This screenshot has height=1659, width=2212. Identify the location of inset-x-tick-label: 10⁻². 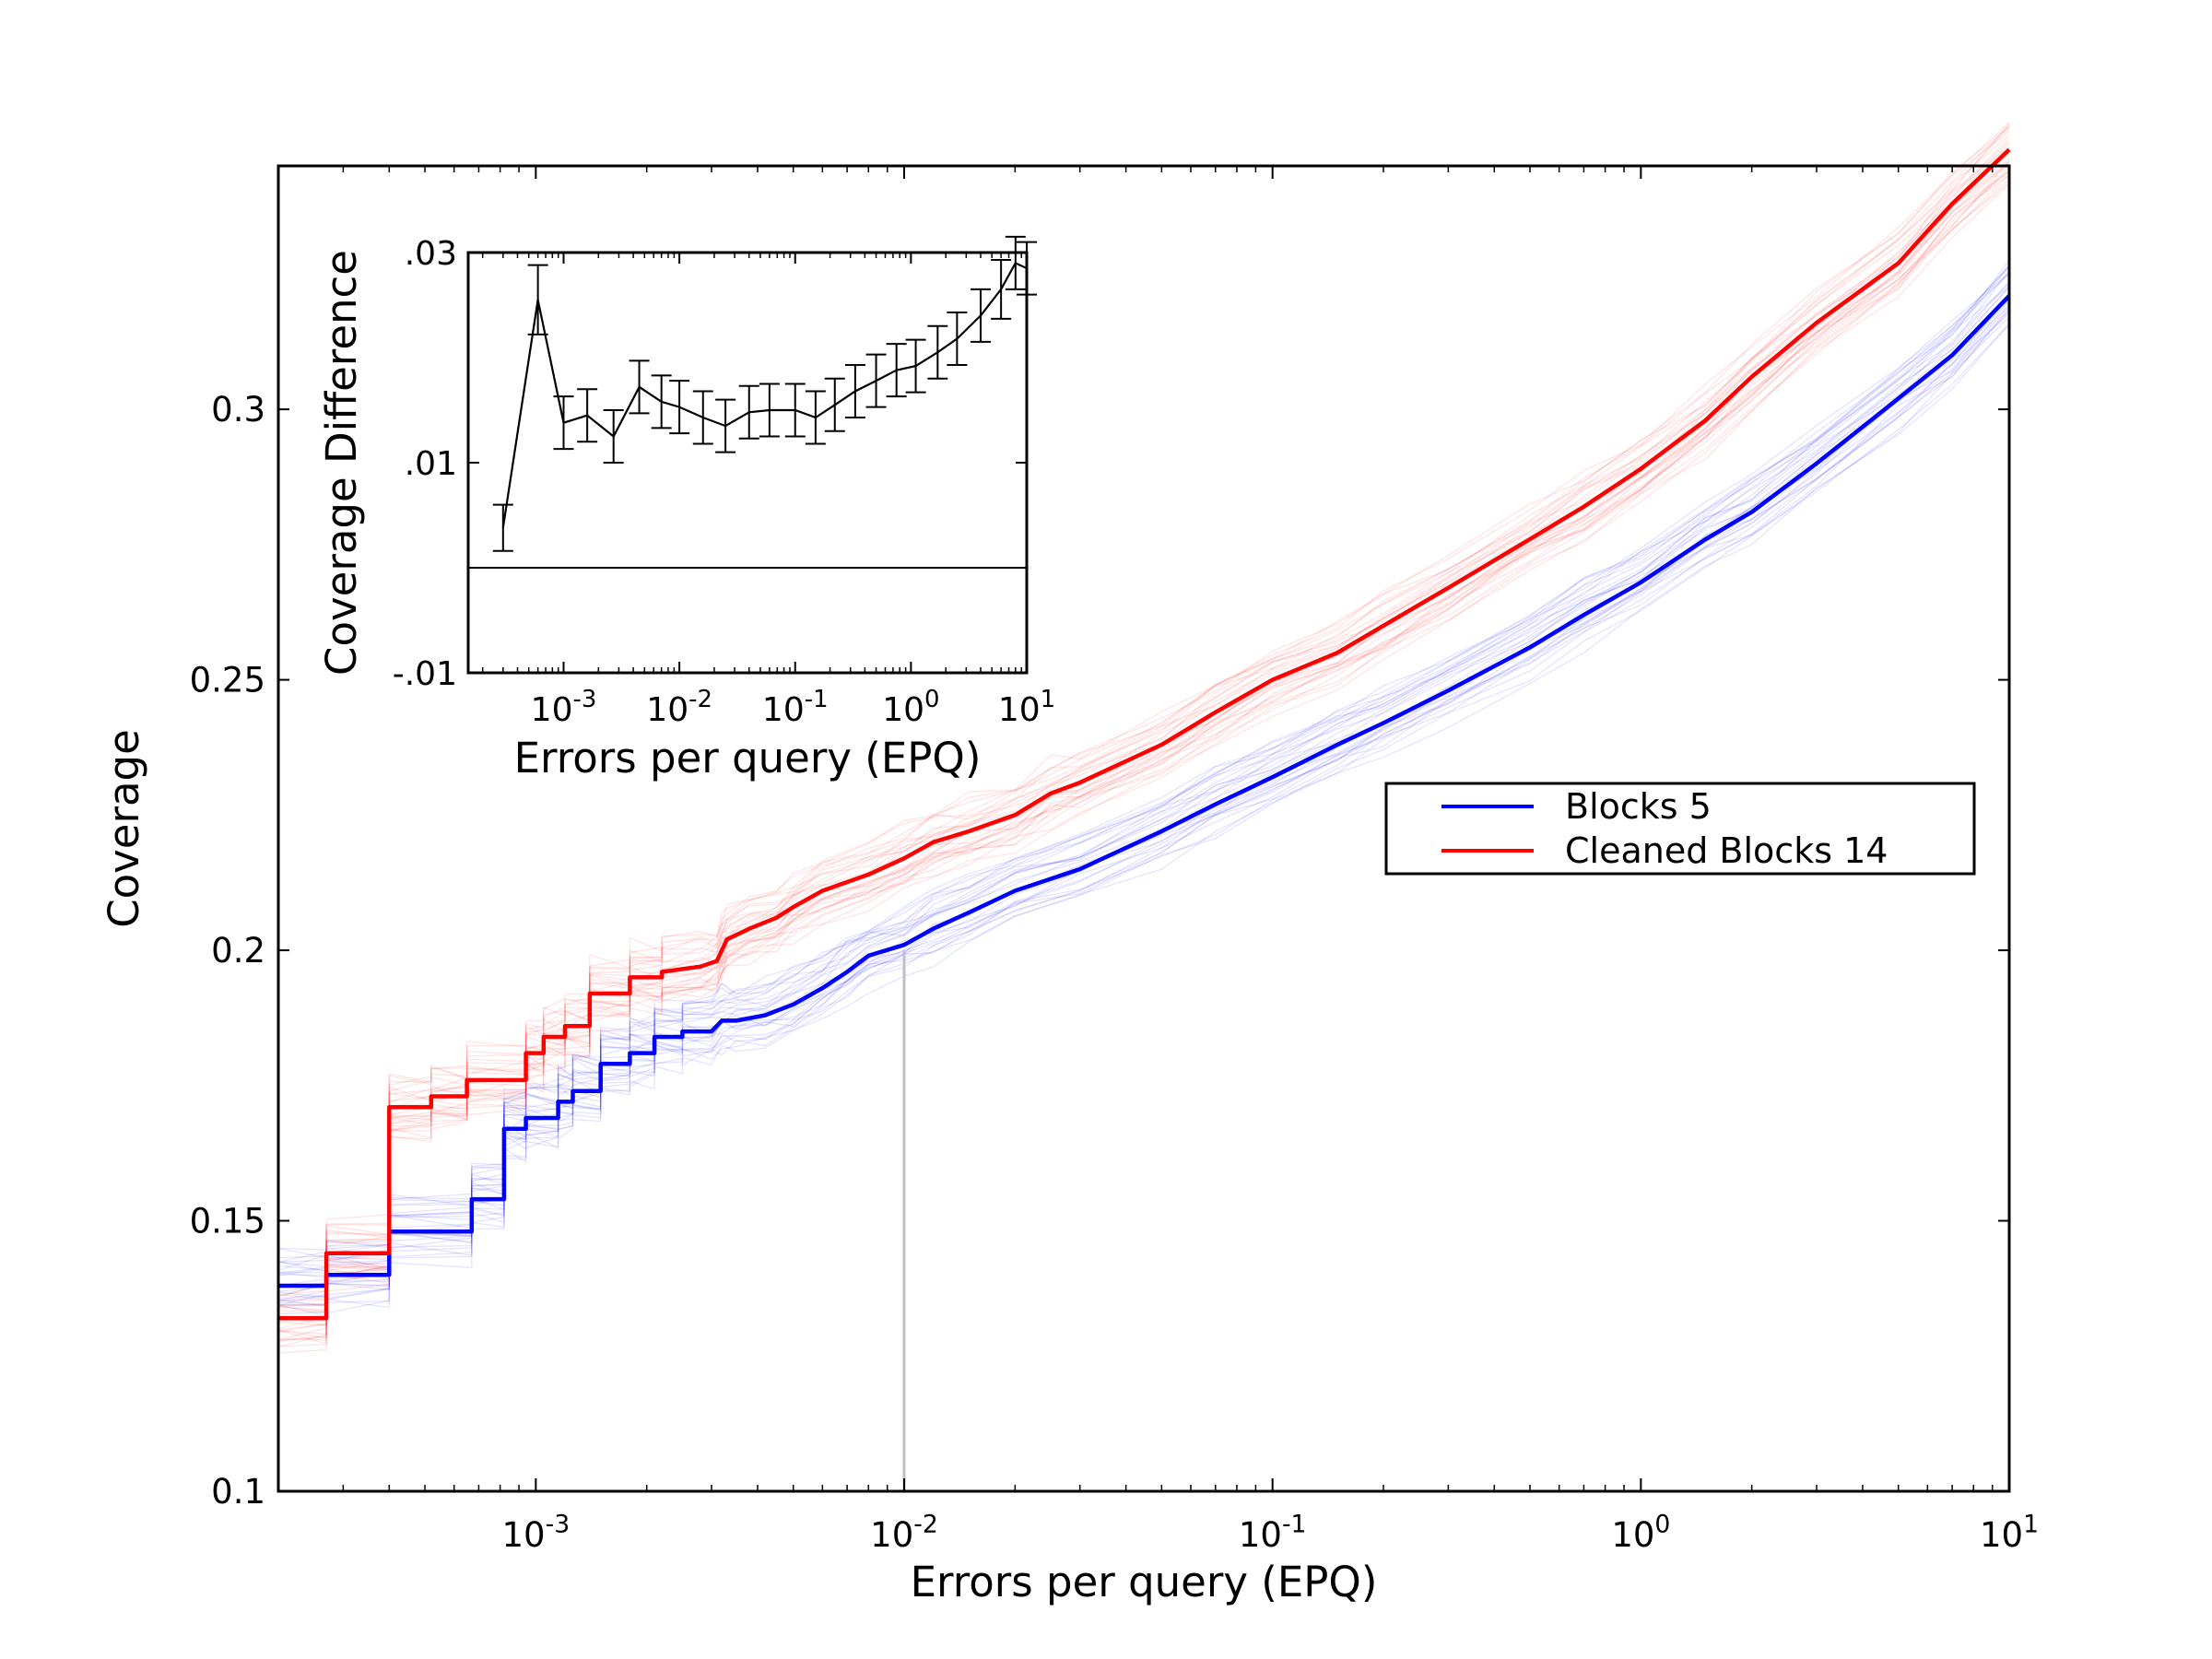
(679, 707).